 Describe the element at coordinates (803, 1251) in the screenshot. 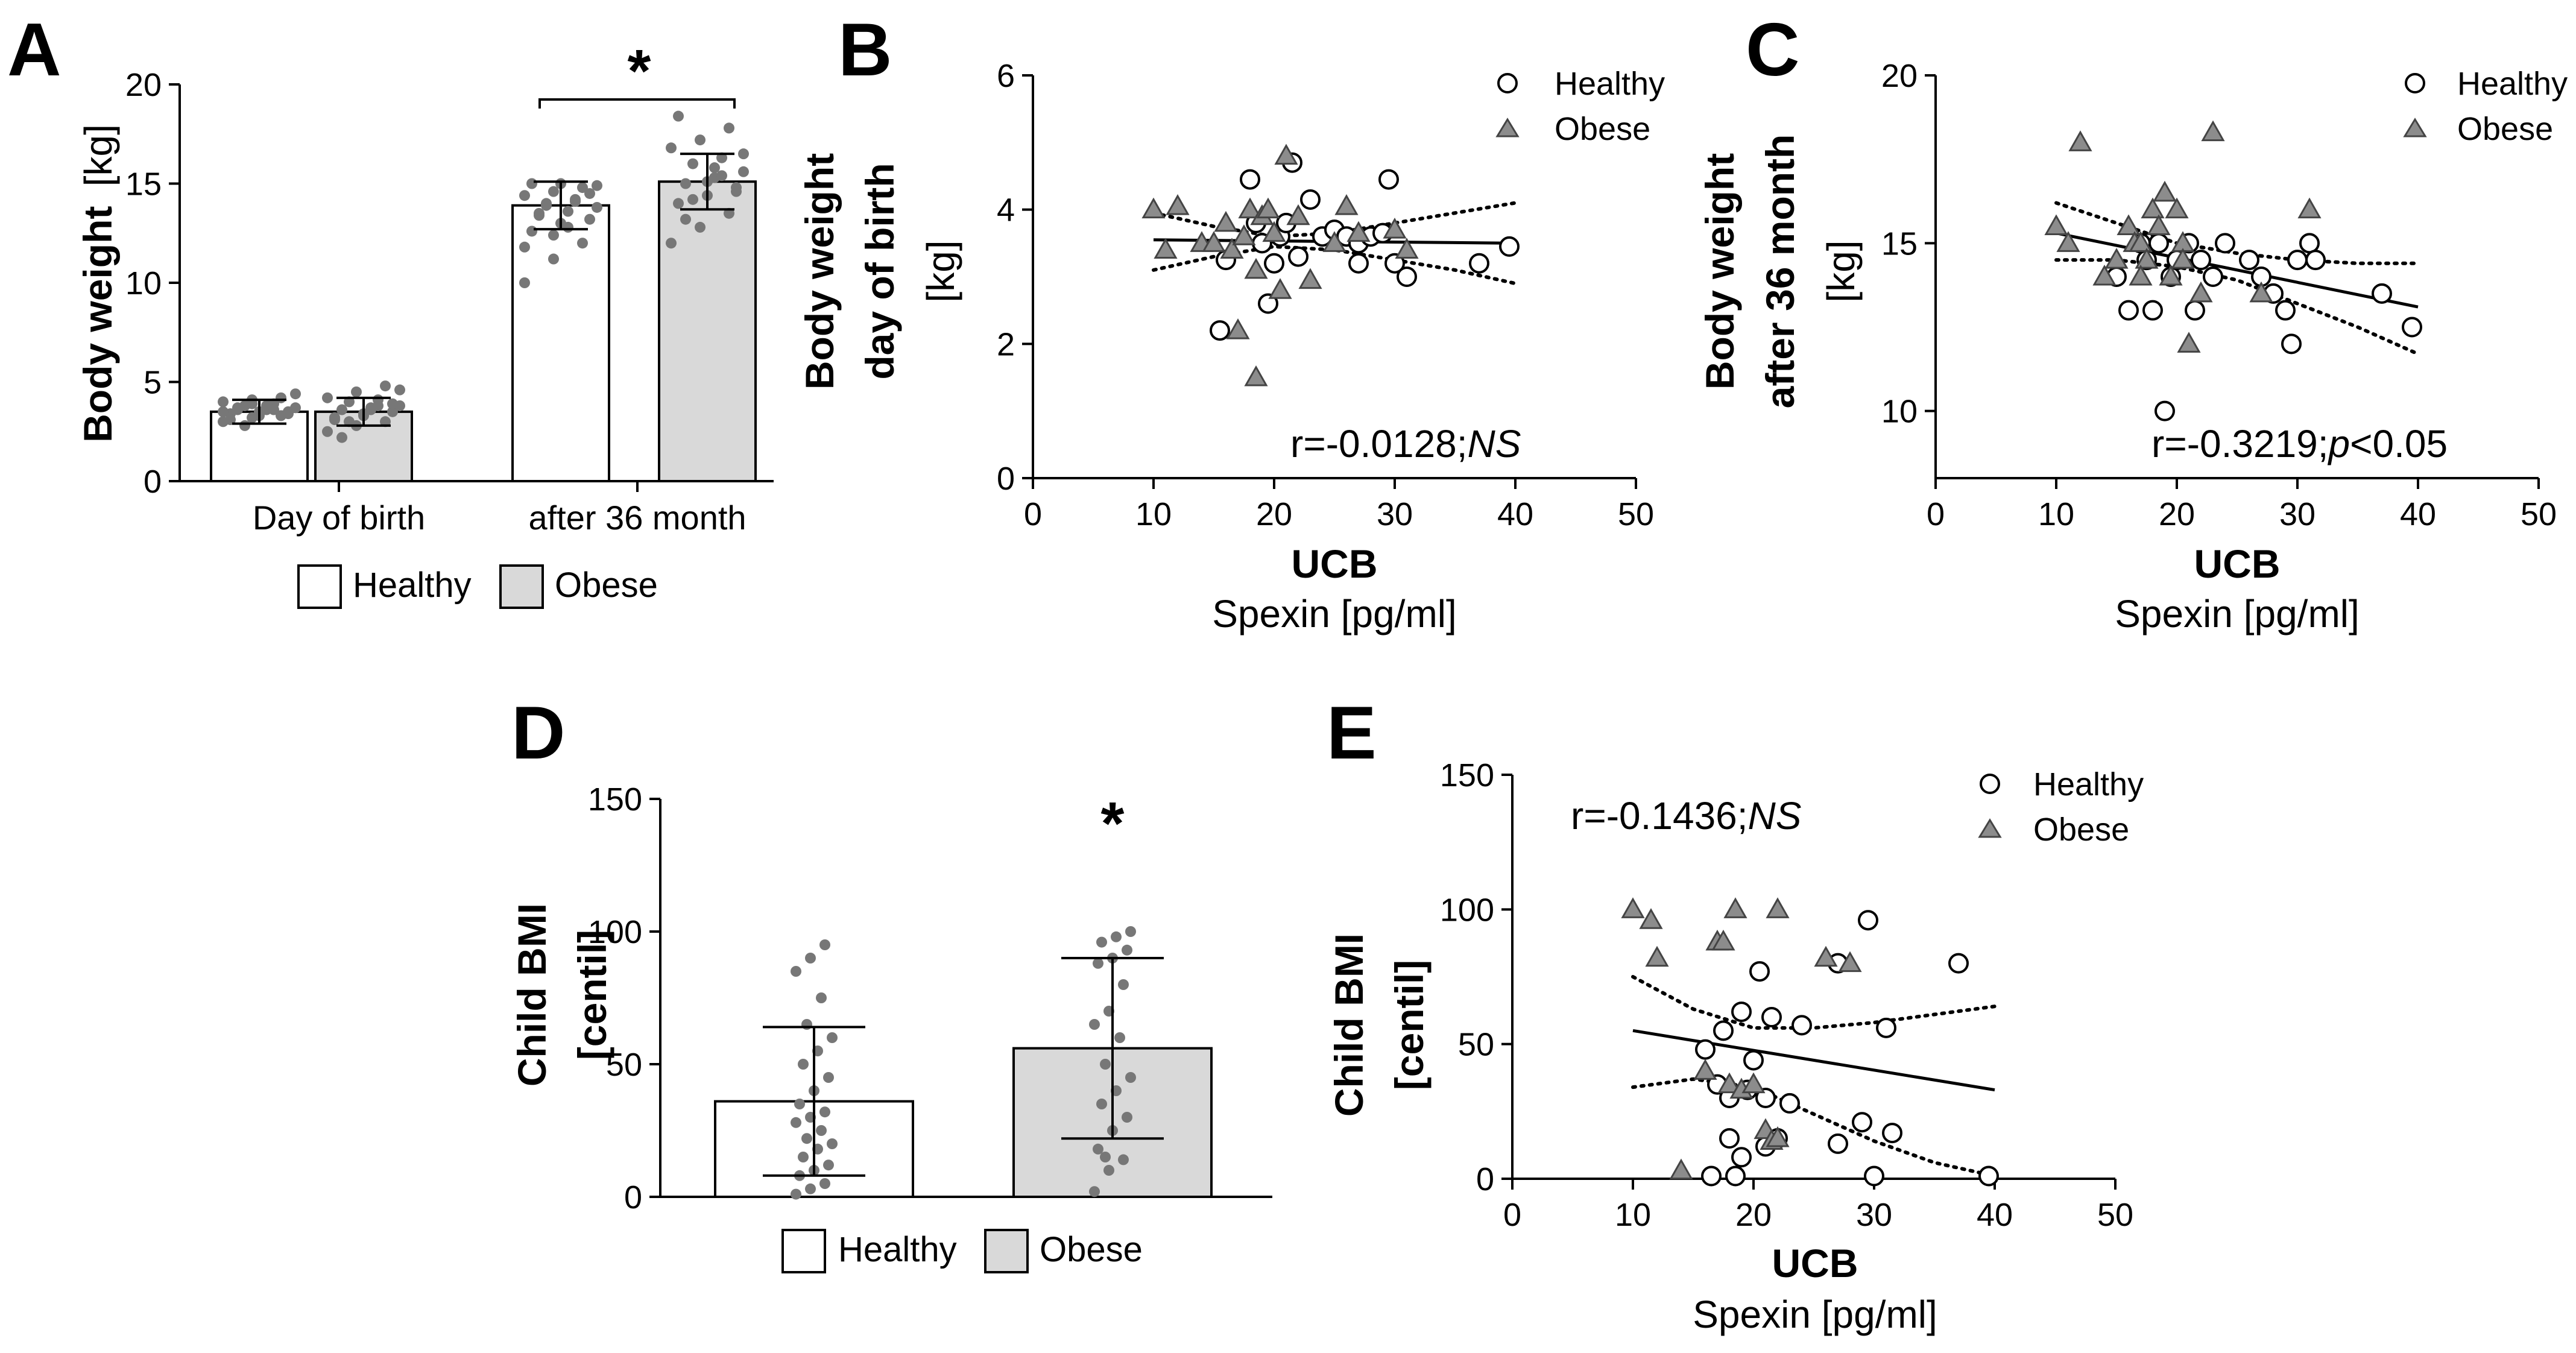

I see `legend-swatch-healthy` at that location.